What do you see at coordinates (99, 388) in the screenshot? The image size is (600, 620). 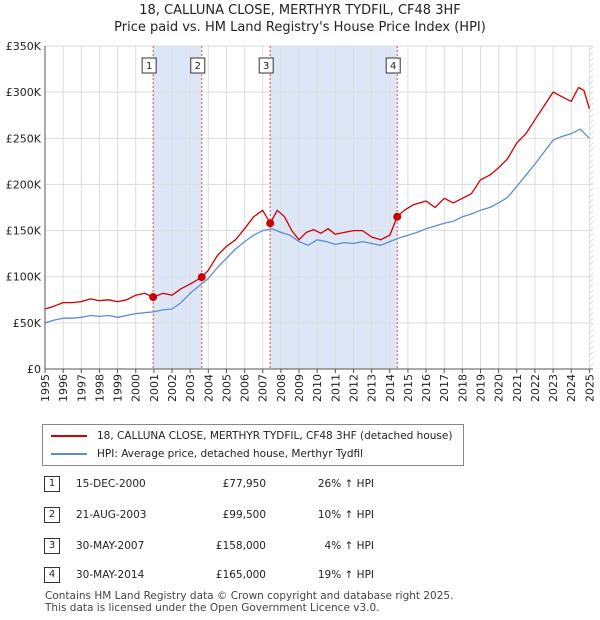 I see `x-tick-label: 1998` at bounding box center [99, 388].